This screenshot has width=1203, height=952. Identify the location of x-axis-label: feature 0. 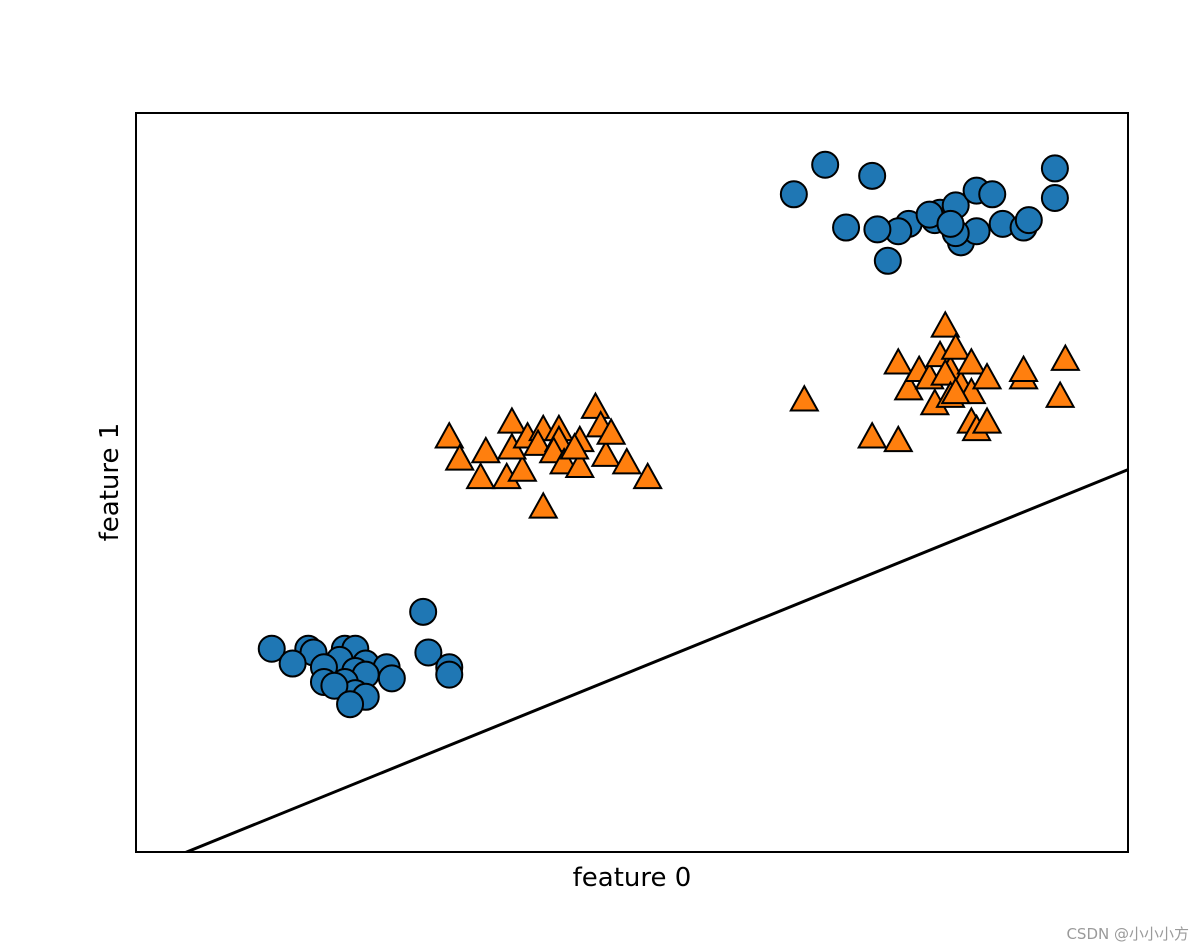
(632, 878).